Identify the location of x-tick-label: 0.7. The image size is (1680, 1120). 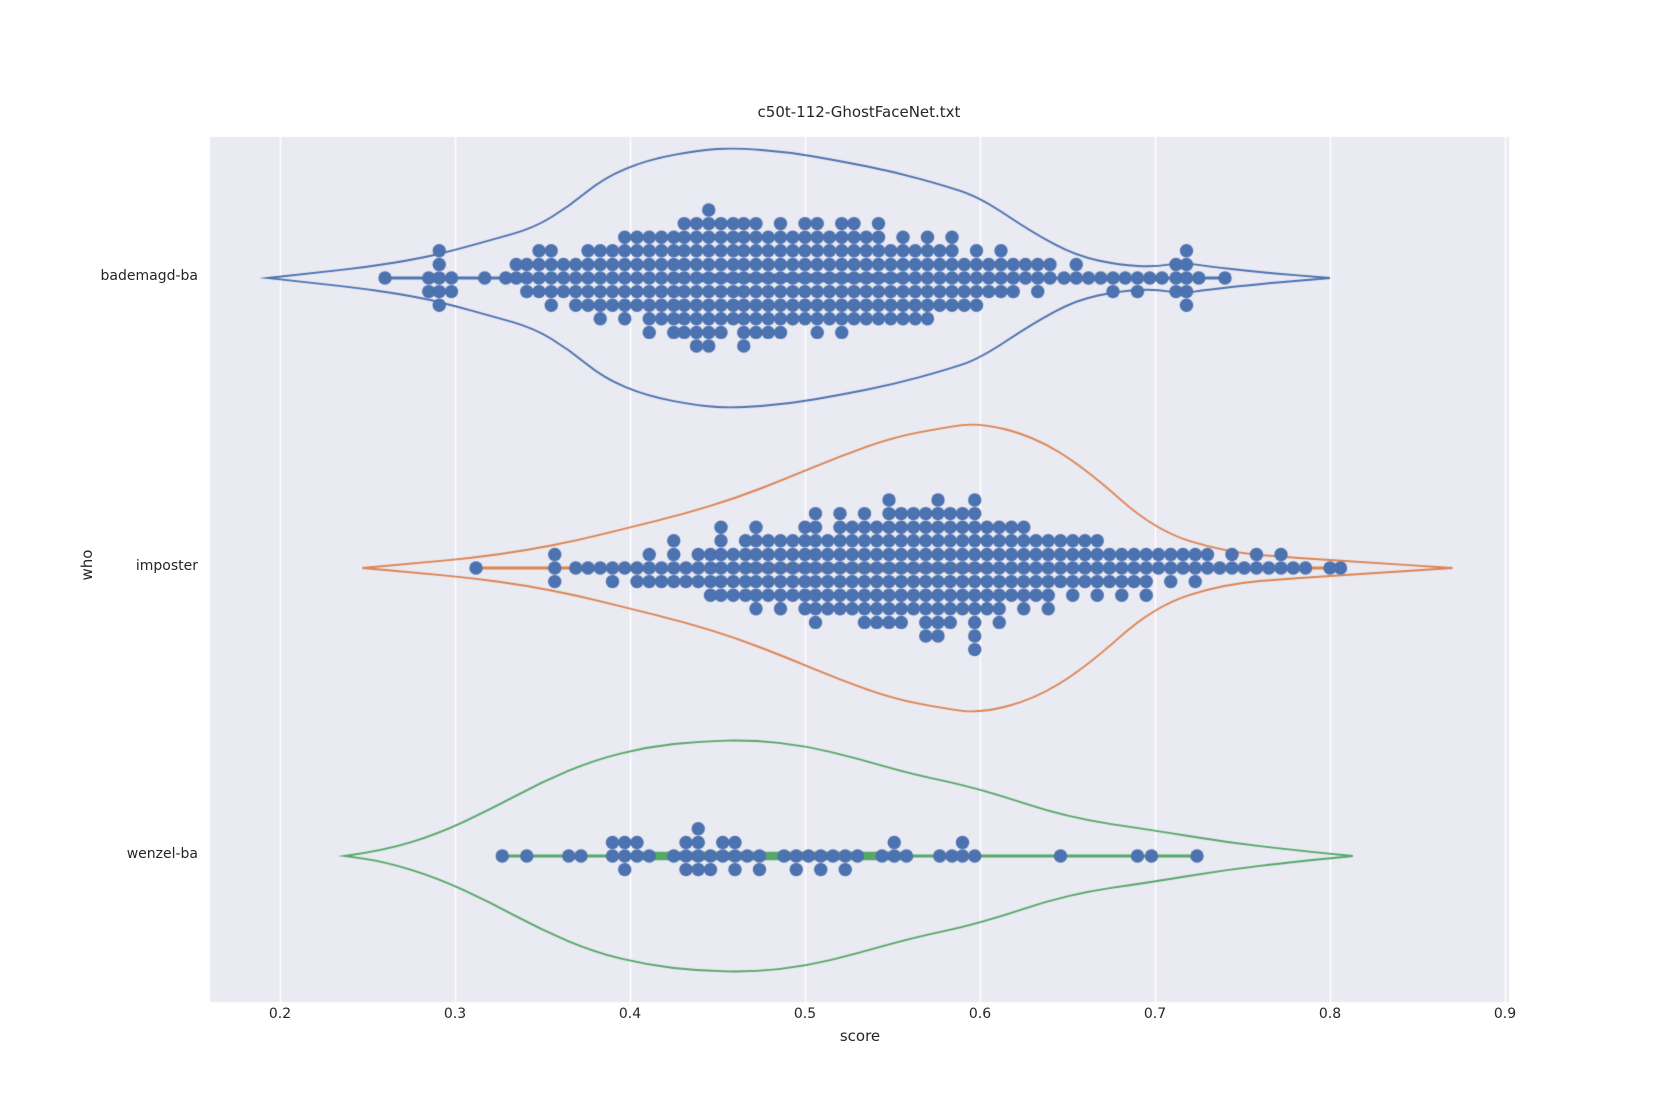
(1155, 1014).